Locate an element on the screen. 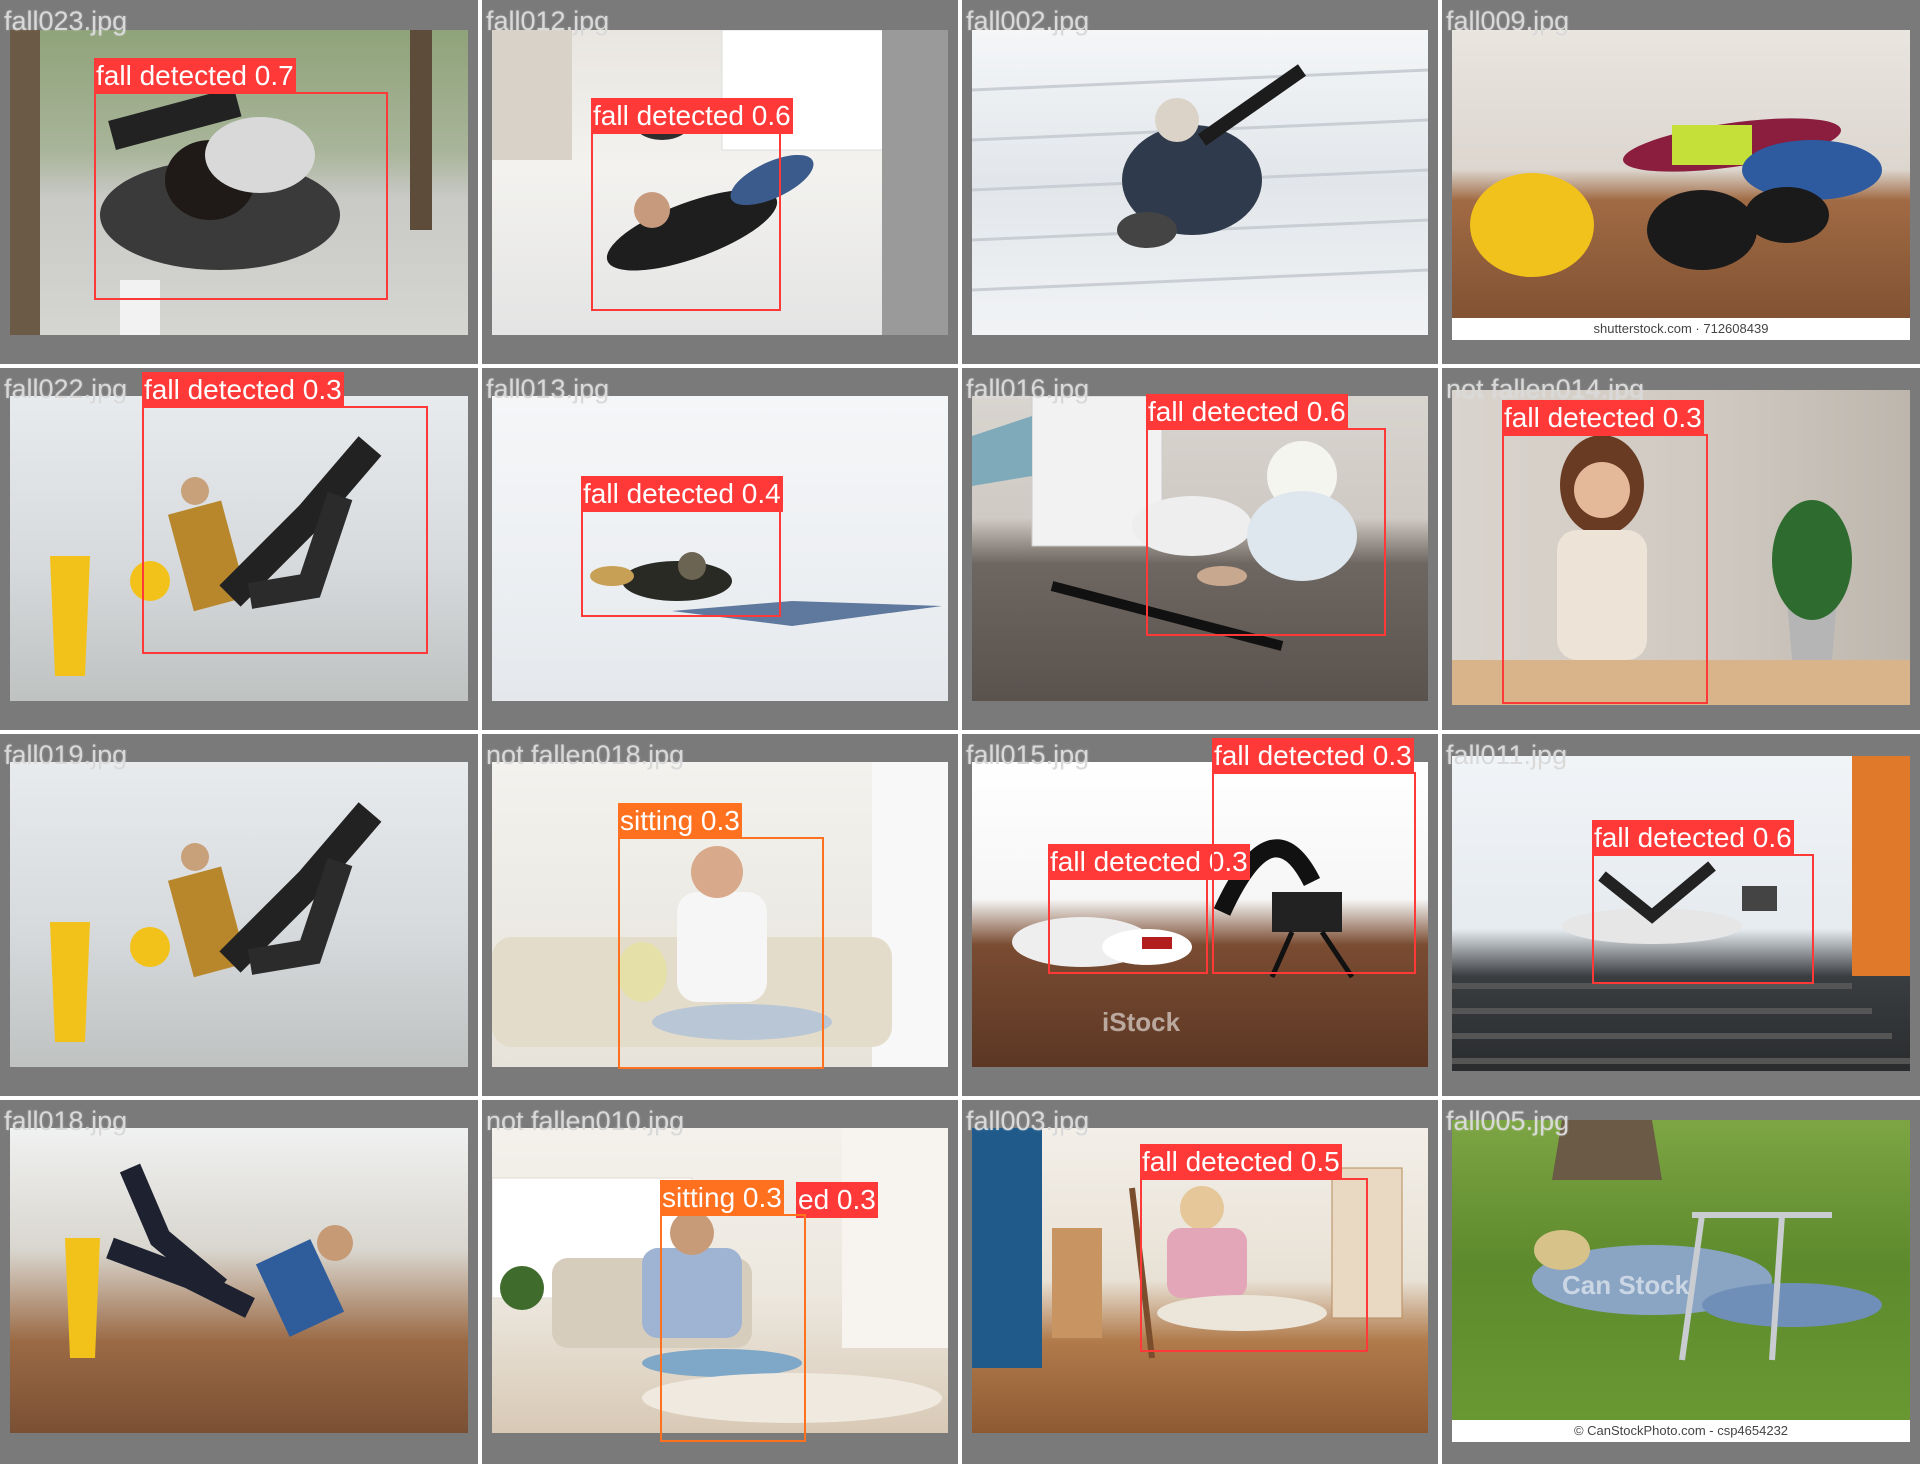  image-filename: fall023.jpg is located at coordinates (66, 21).